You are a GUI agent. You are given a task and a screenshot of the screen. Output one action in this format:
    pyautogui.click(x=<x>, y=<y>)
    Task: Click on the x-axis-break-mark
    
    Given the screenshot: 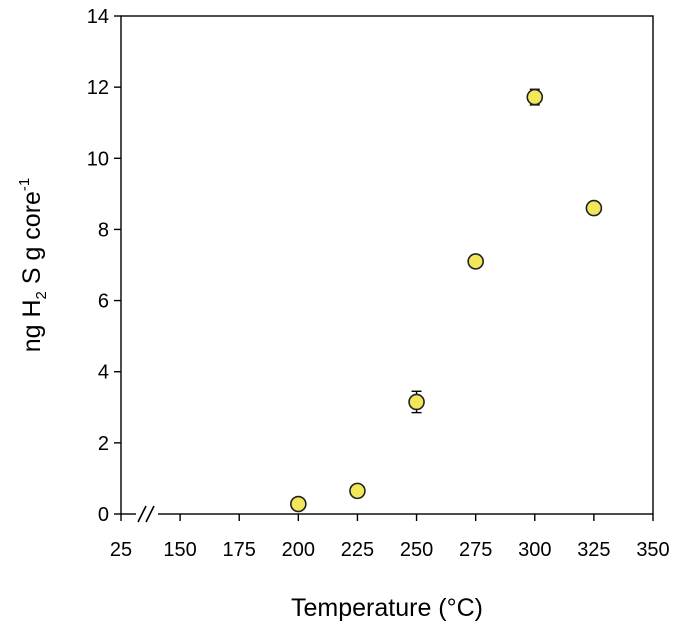 What is the action you would take?
    pyautogui.click(x=147, y=514)
    